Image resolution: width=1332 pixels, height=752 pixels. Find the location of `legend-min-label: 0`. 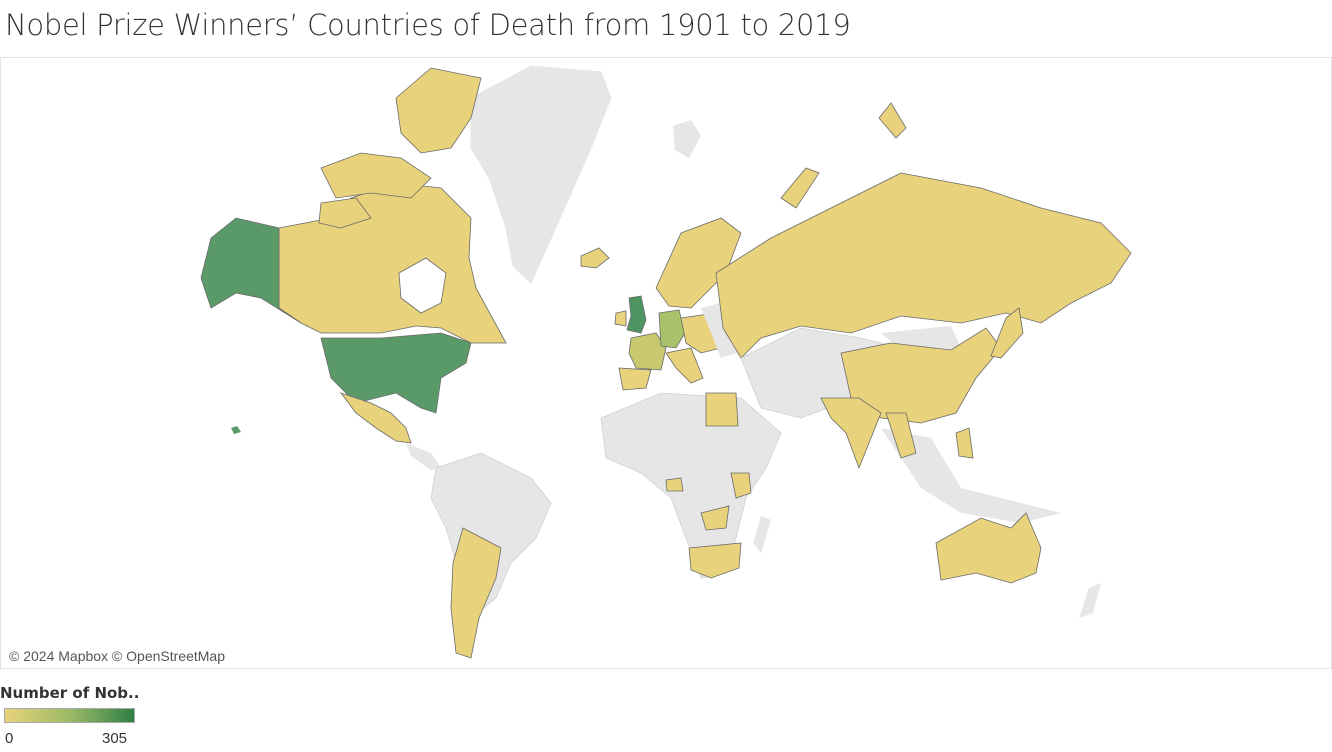

legend-min-label: 0 is located at coordinates (9, 738).